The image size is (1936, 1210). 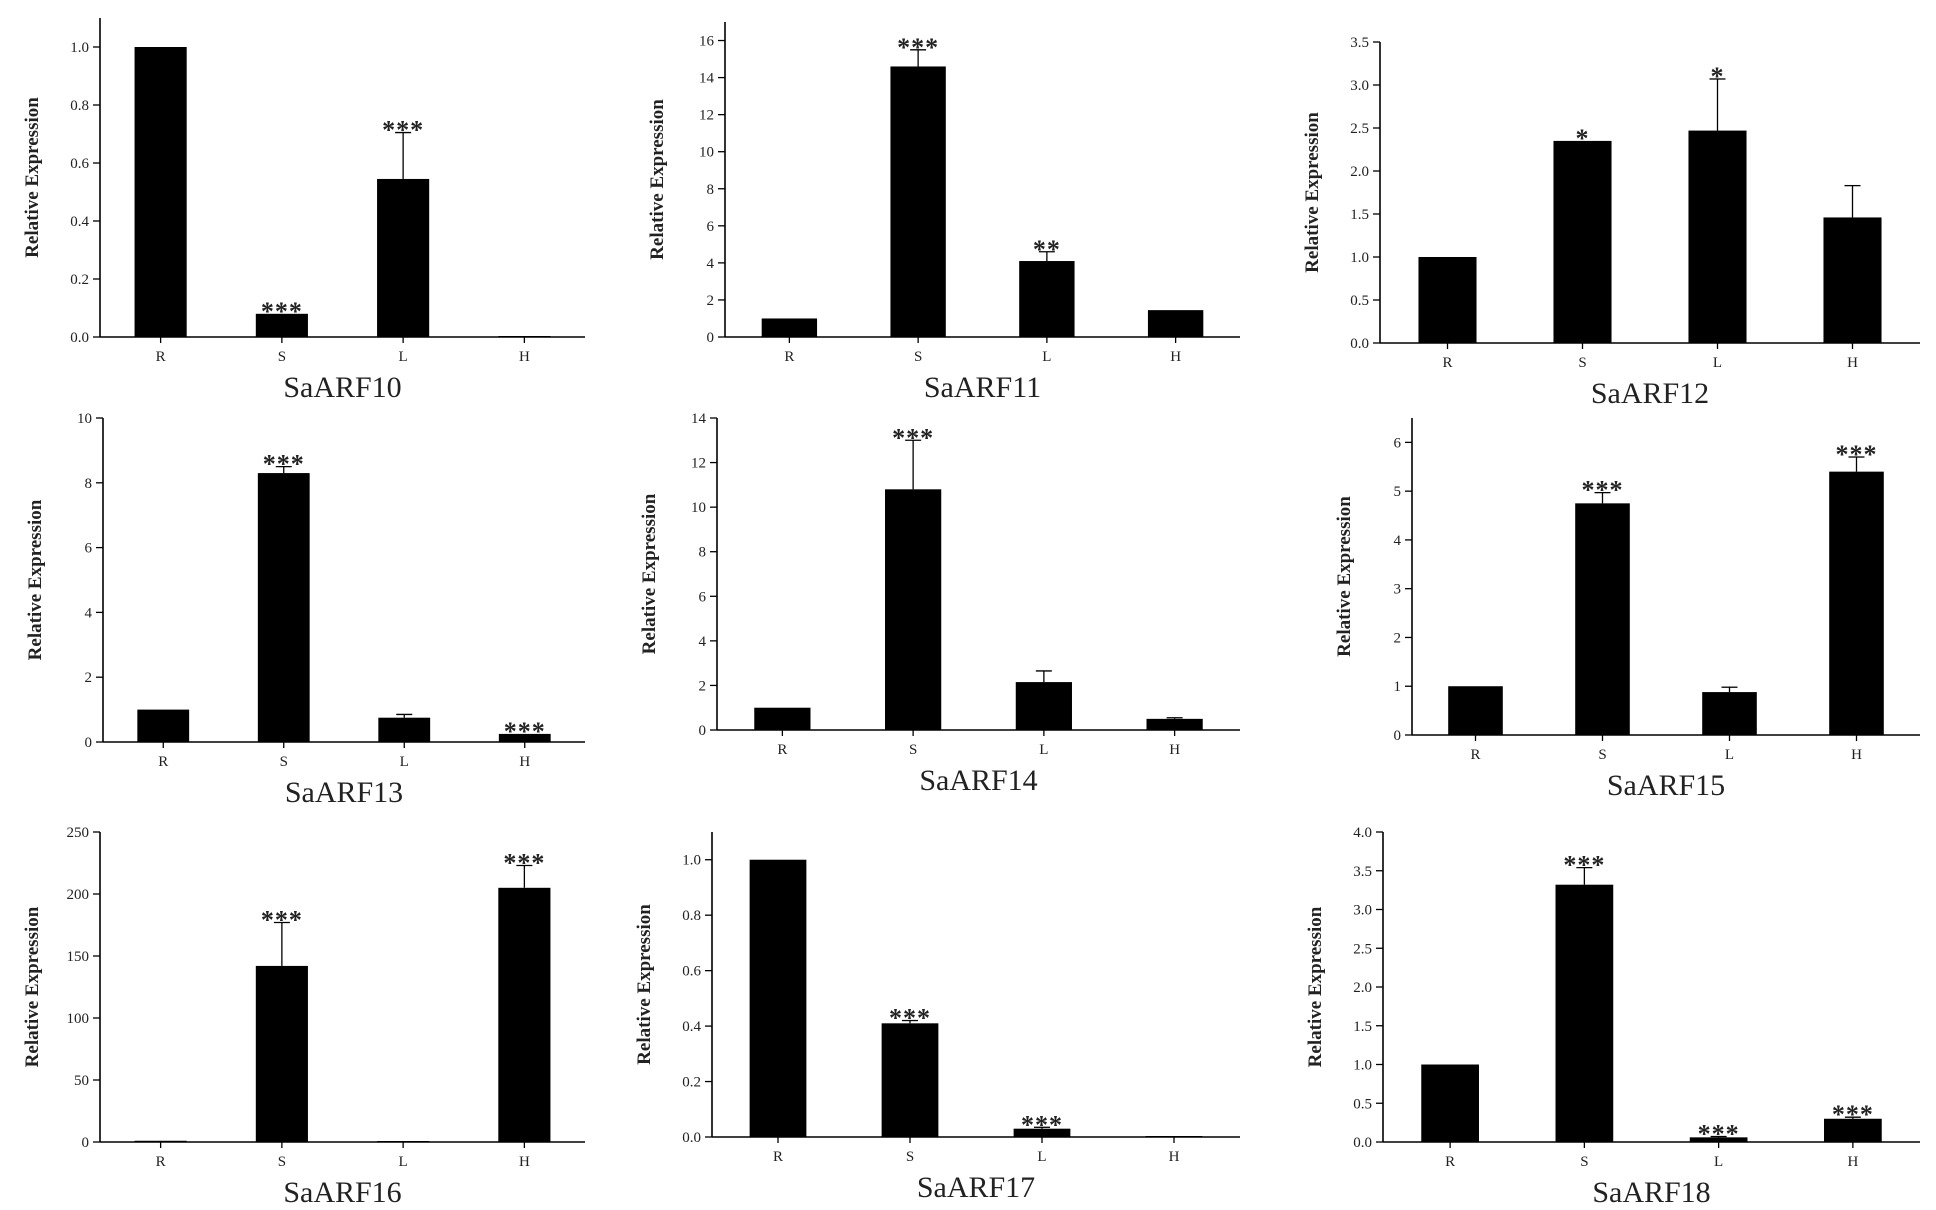 I want to click on chart-title: SaARF12, so click(x=1650, y=393).